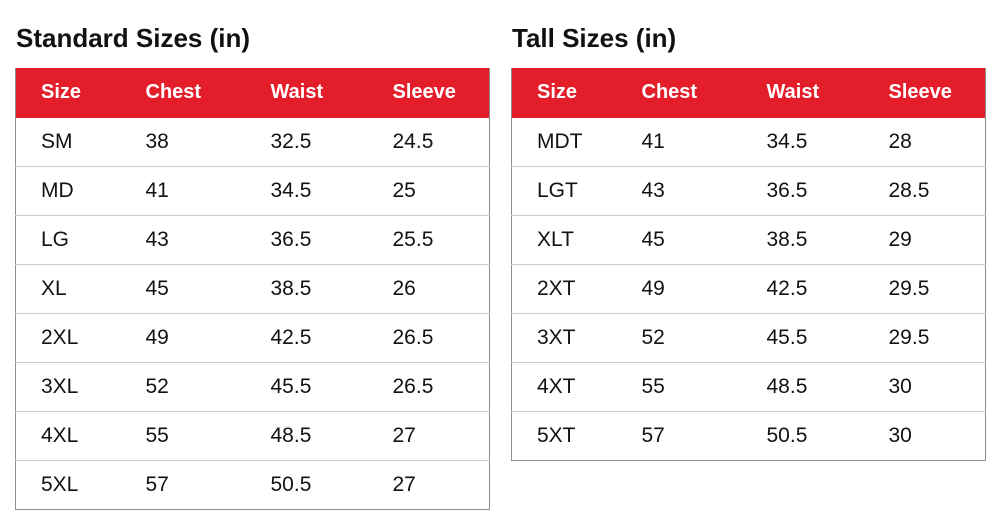 The image size is (995, 524). What do you see at coordinates (564, 387) in the screenshot?
I see `cell-size: 4XT` at bounding box center [564, 387].